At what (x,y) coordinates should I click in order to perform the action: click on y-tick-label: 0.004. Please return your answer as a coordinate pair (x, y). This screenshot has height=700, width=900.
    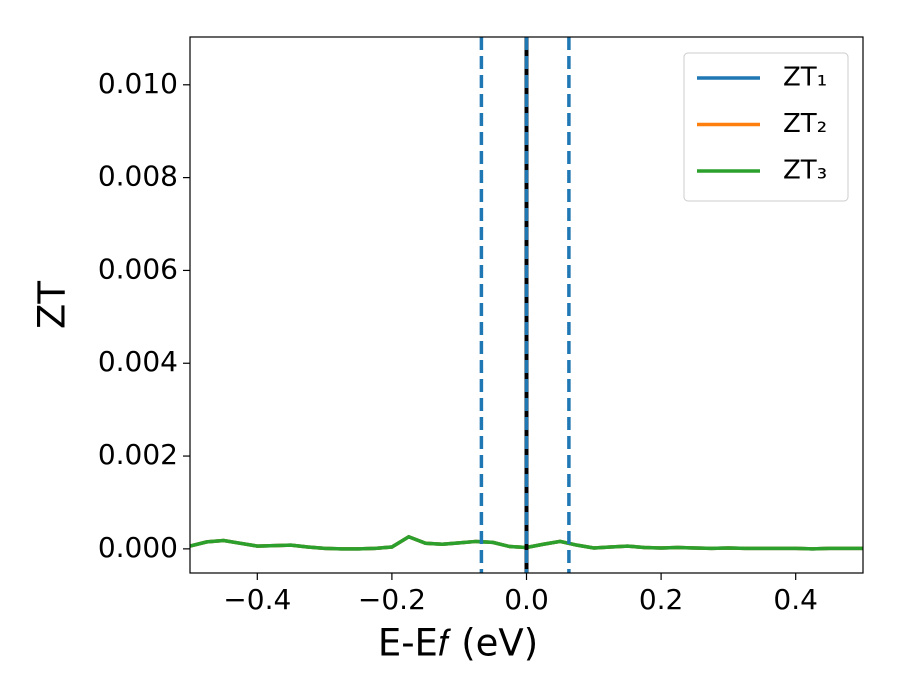
    Looking at the image, I should click on (138, 361).